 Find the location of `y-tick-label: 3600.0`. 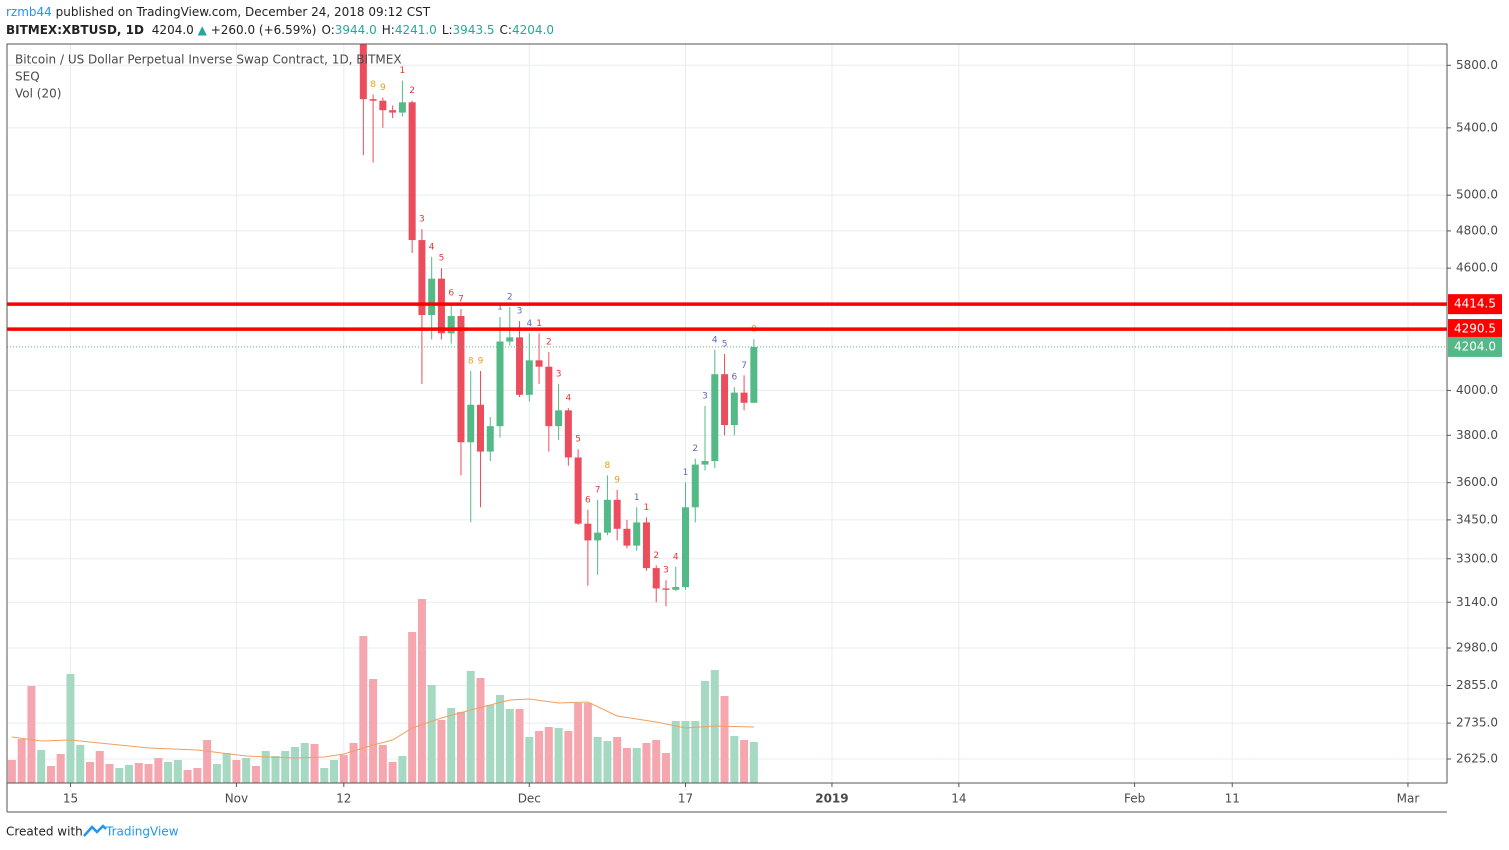

y-tick-label: 3600.0 is located at coordinates (1477, 482).